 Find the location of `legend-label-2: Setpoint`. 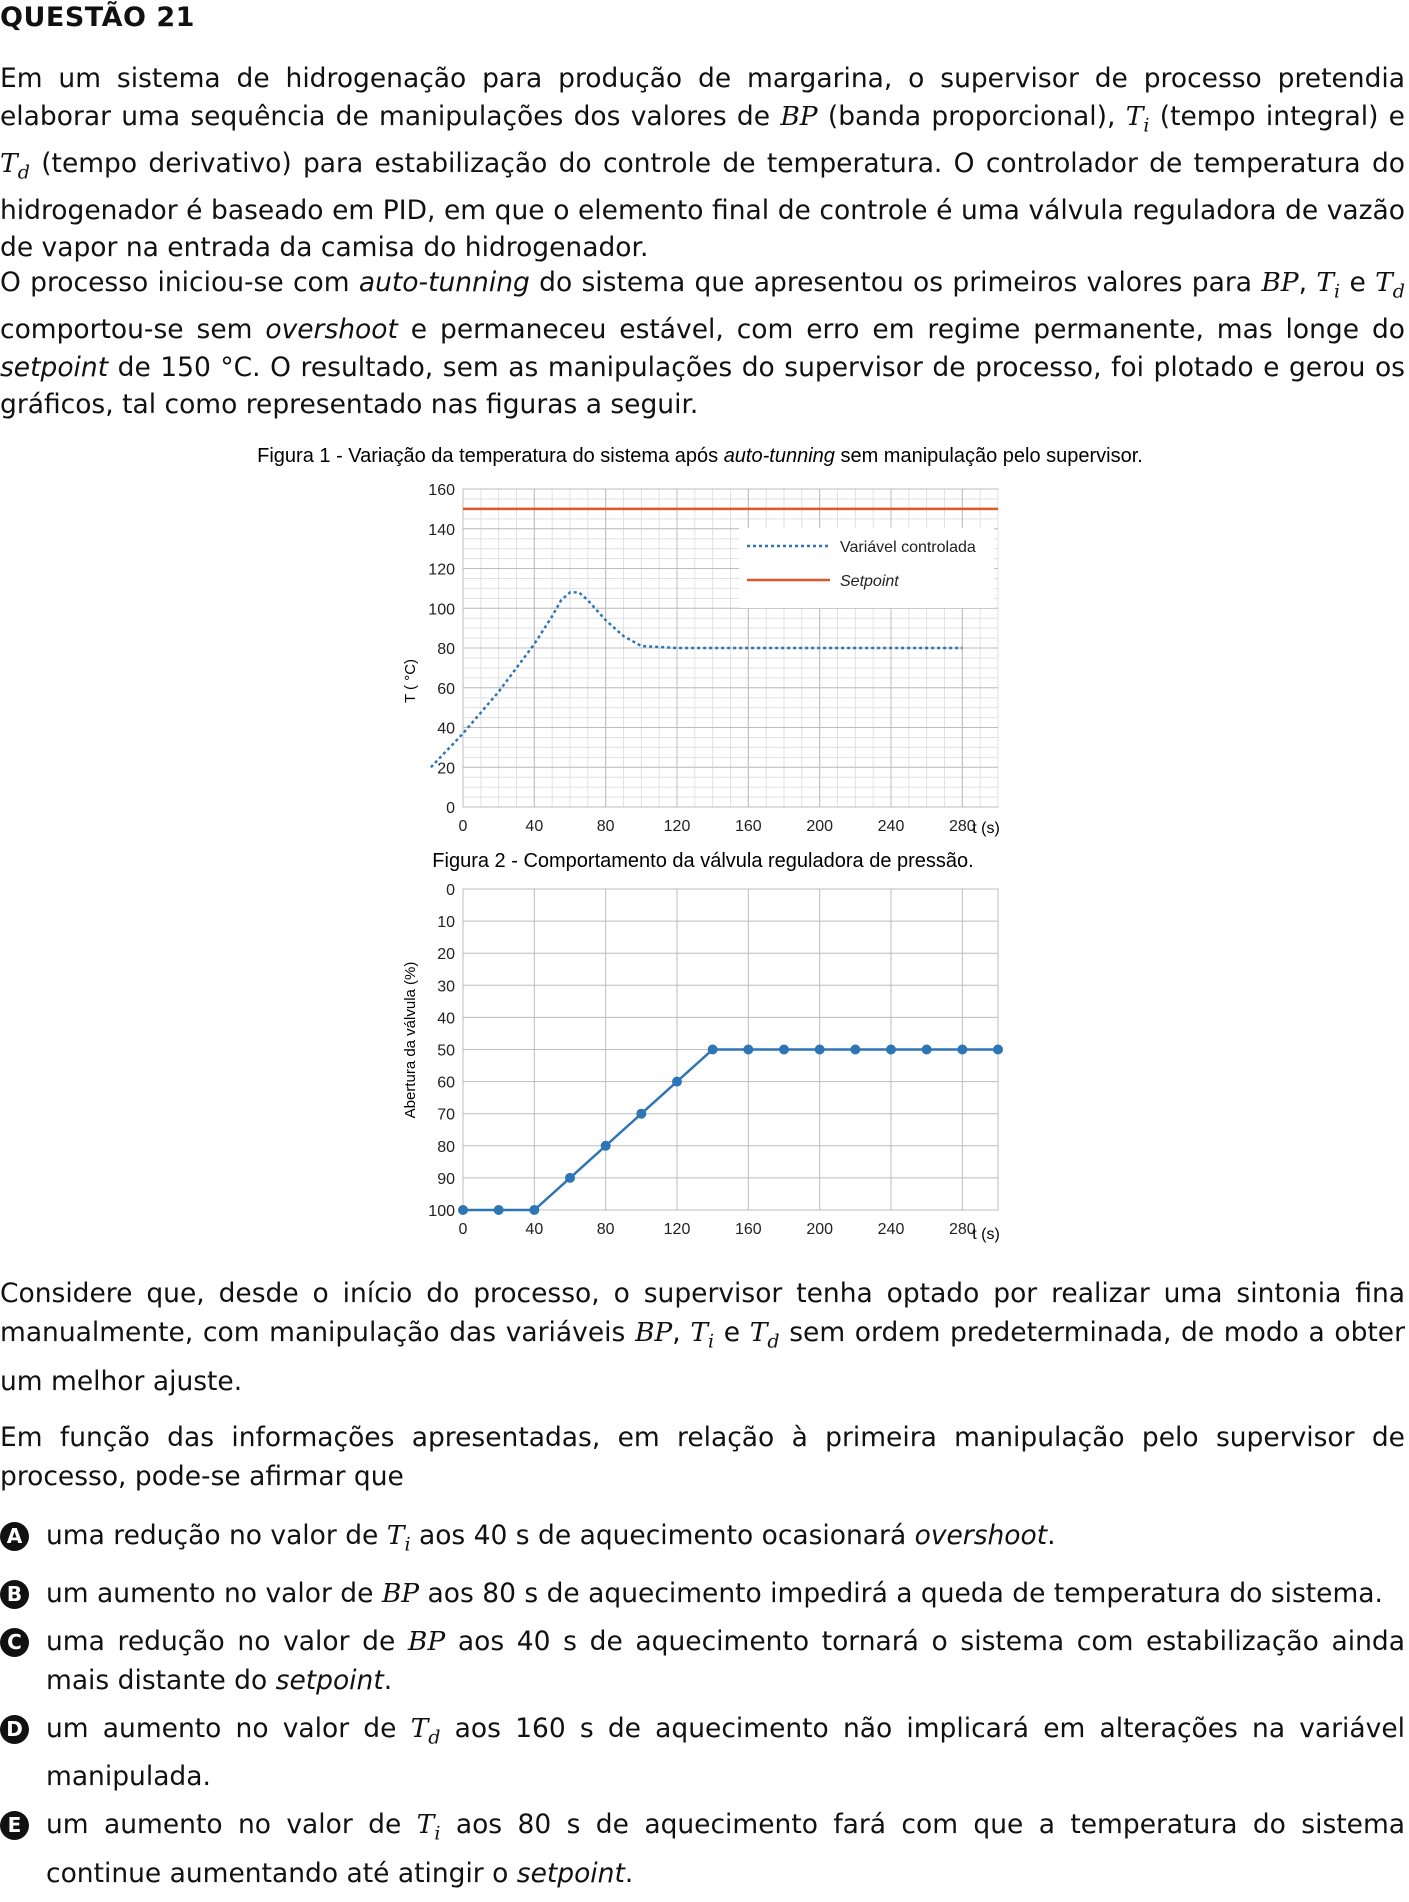

legend-label-2: Setpoint is located at coordinates (869, 581).